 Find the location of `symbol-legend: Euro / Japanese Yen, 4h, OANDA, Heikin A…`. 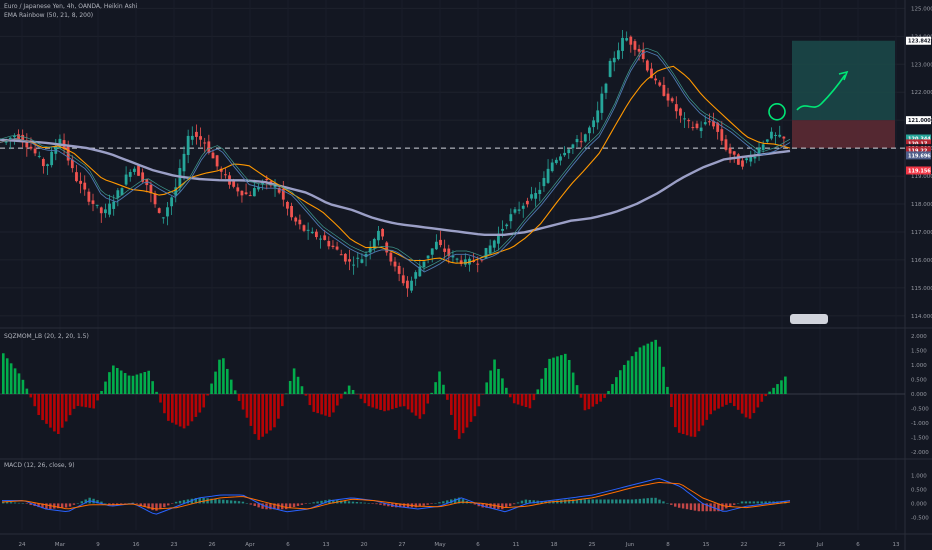

symbol-legend: Euro / Japanese Yen, 4h, OANDA, Heikin A… is located at coordinates (70, 6).